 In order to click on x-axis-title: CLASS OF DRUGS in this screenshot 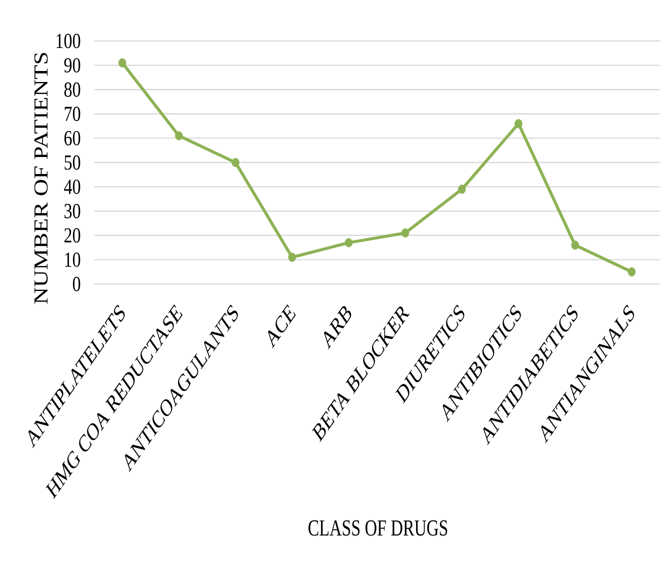, I will do `click(378, 528)`.